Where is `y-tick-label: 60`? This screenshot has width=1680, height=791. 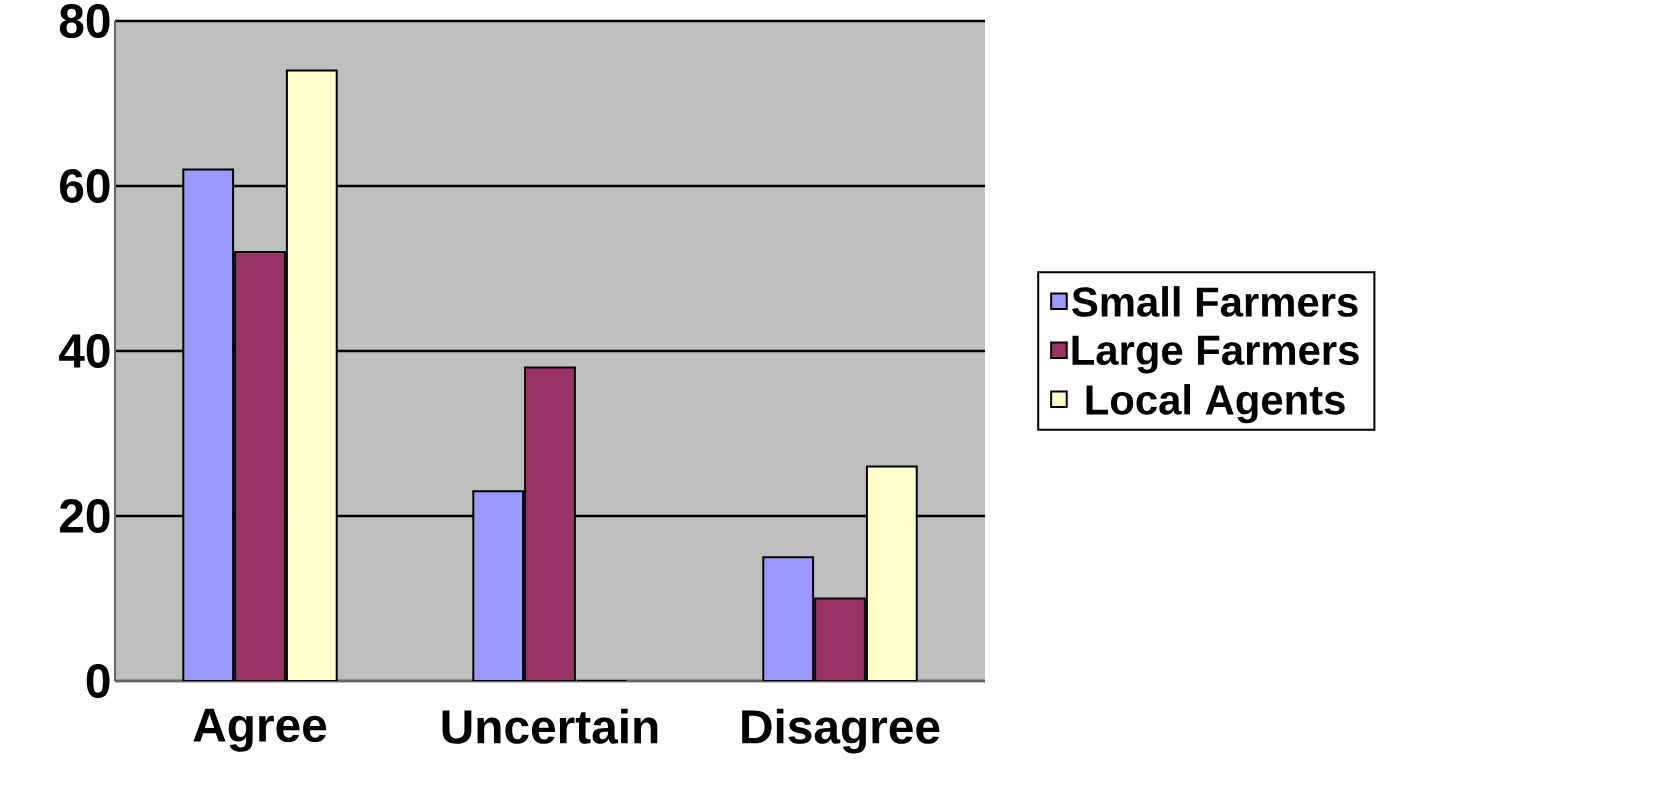
y-tick-label: 60 is located at coordinates (85, 186).